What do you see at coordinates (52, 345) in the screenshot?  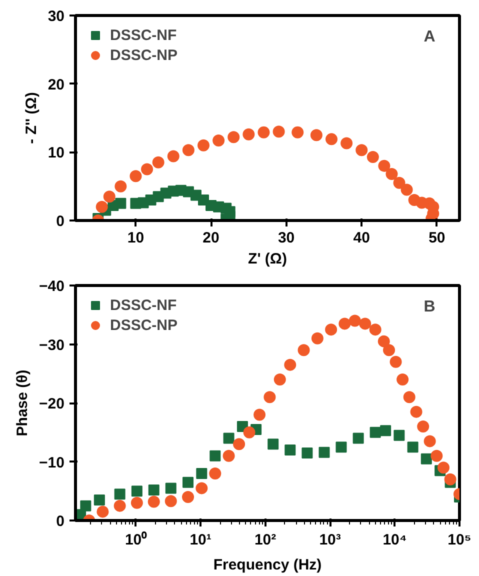 I see `y-tick-label: −30` at bounding box center [52, 345].